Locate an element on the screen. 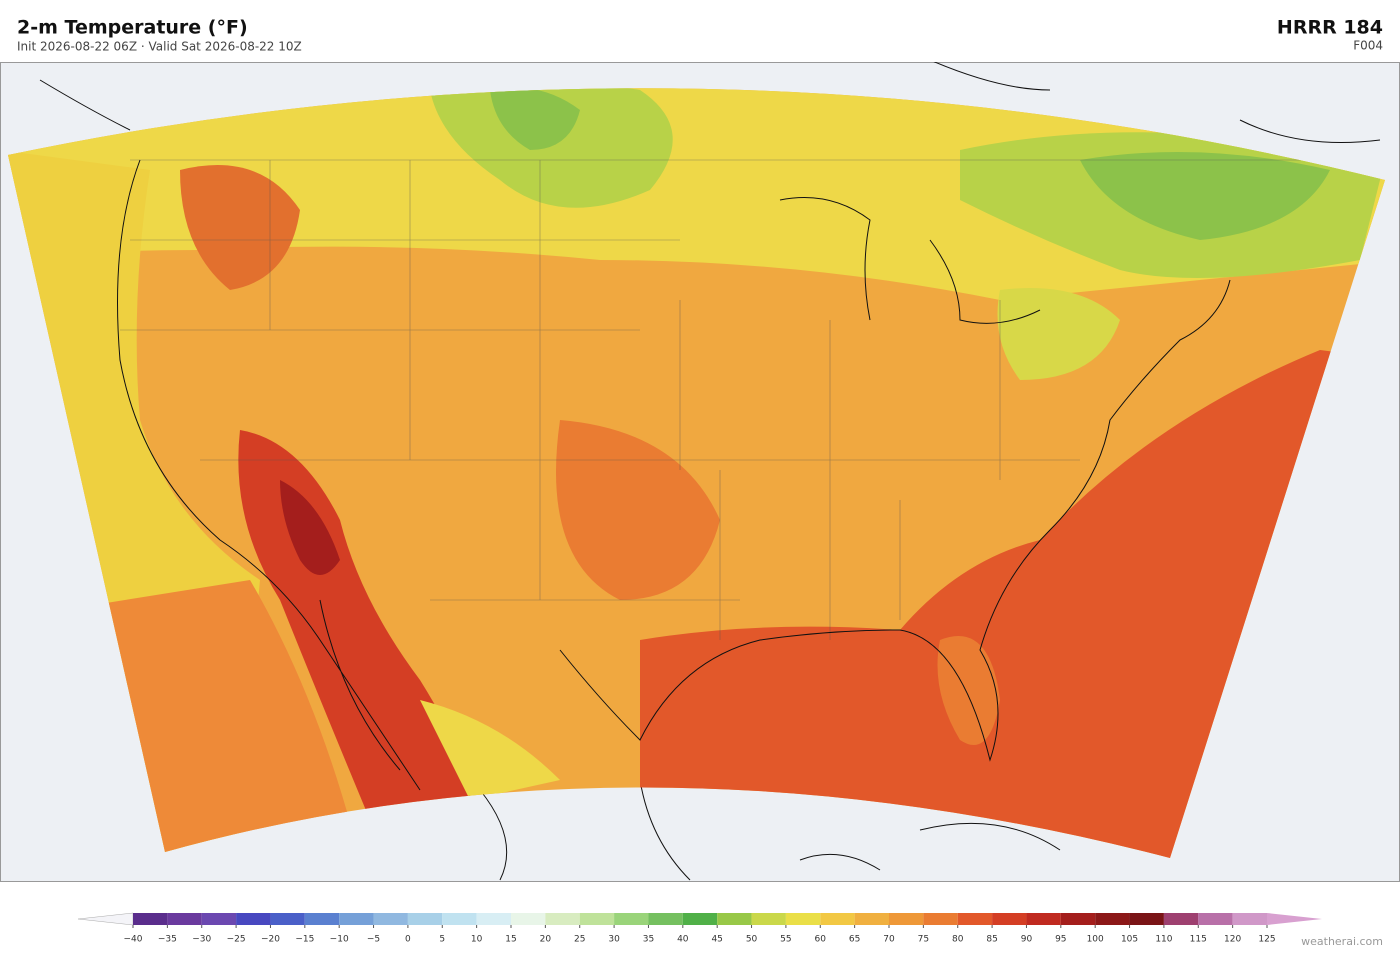  colorbar-tick-label: −20 is located at coordinates (270, 940).